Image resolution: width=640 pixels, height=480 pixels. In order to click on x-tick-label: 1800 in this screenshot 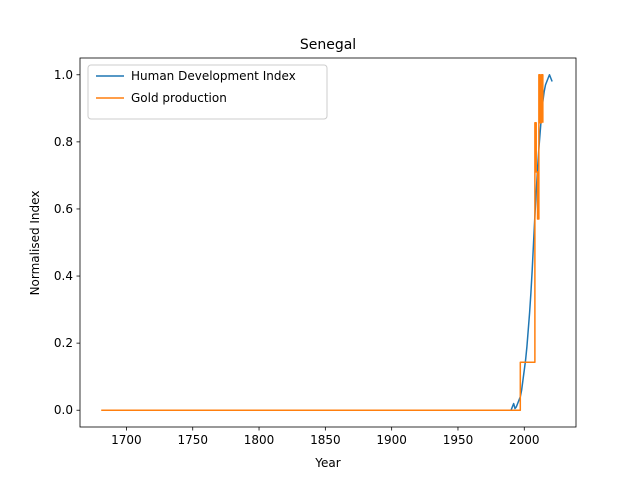, I will do `click(259, 440)`.